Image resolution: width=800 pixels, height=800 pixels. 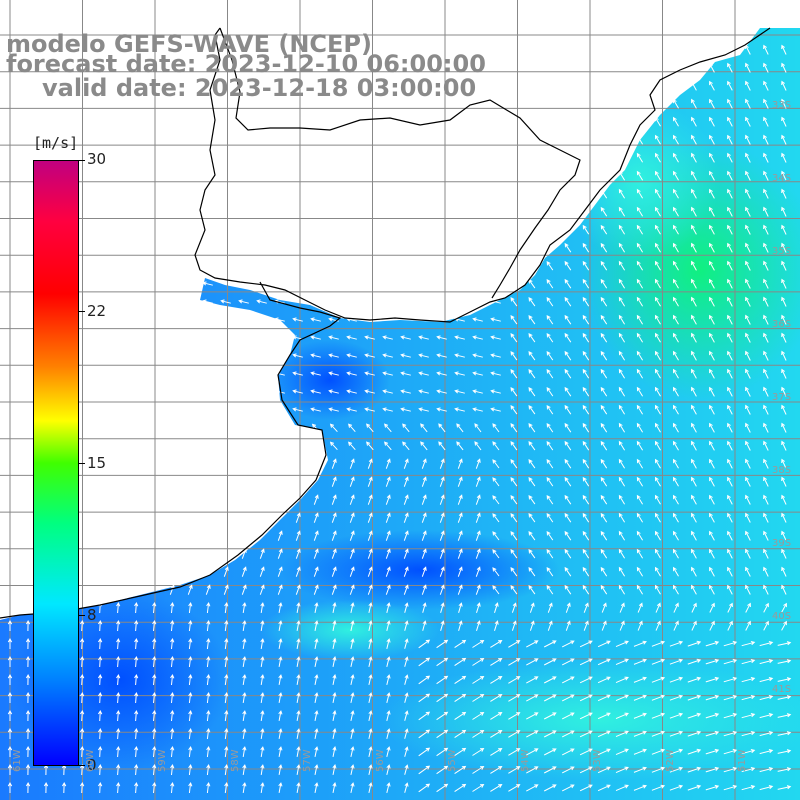 What do you see at coordinates (782, 616) in the screenshot?
I see `latitude-label: 40S` at bounding box center [782, 616].